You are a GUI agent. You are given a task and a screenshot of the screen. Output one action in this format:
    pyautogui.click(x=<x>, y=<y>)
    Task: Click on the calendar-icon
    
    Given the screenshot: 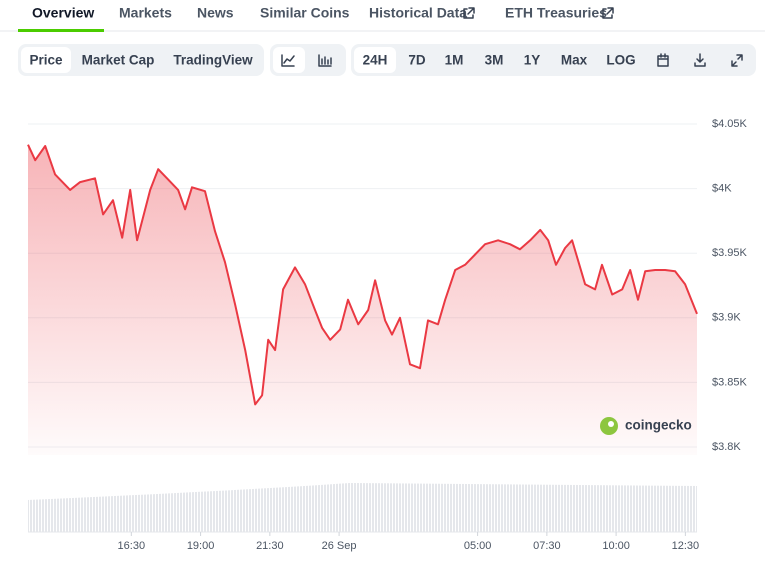 What is the action you would take?
    pyautogui.click(x=663, y=60)
    